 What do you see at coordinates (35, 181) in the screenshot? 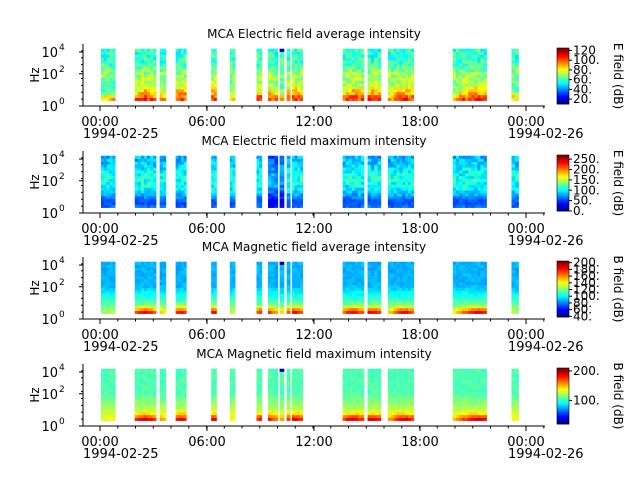
I see `y-axis-label: Hz` at bounding box center [35, 181].